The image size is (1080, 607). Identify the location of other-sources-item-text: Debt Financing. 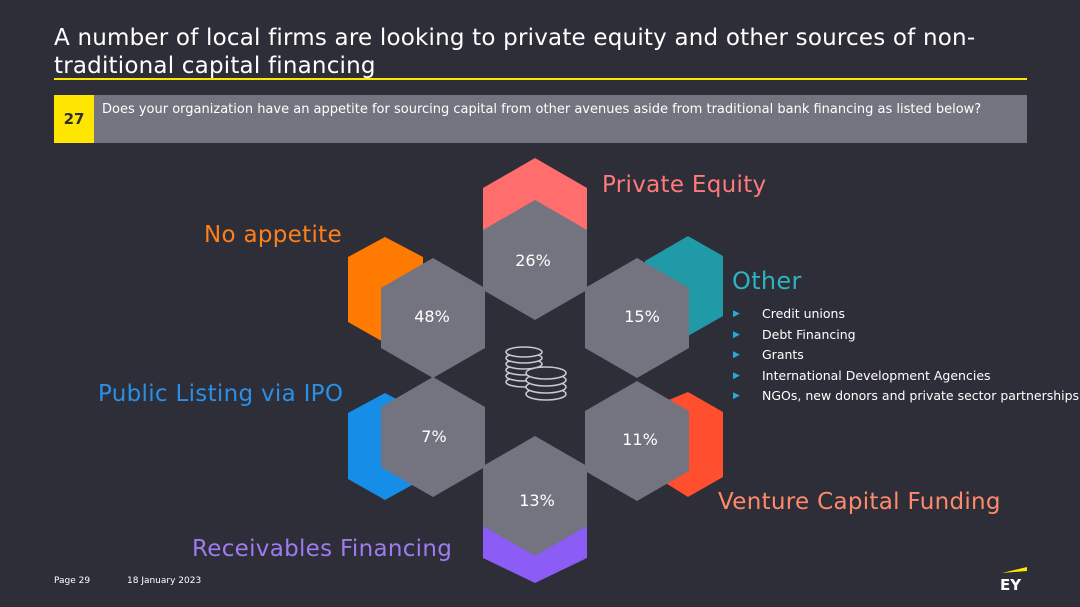
(809, 334).